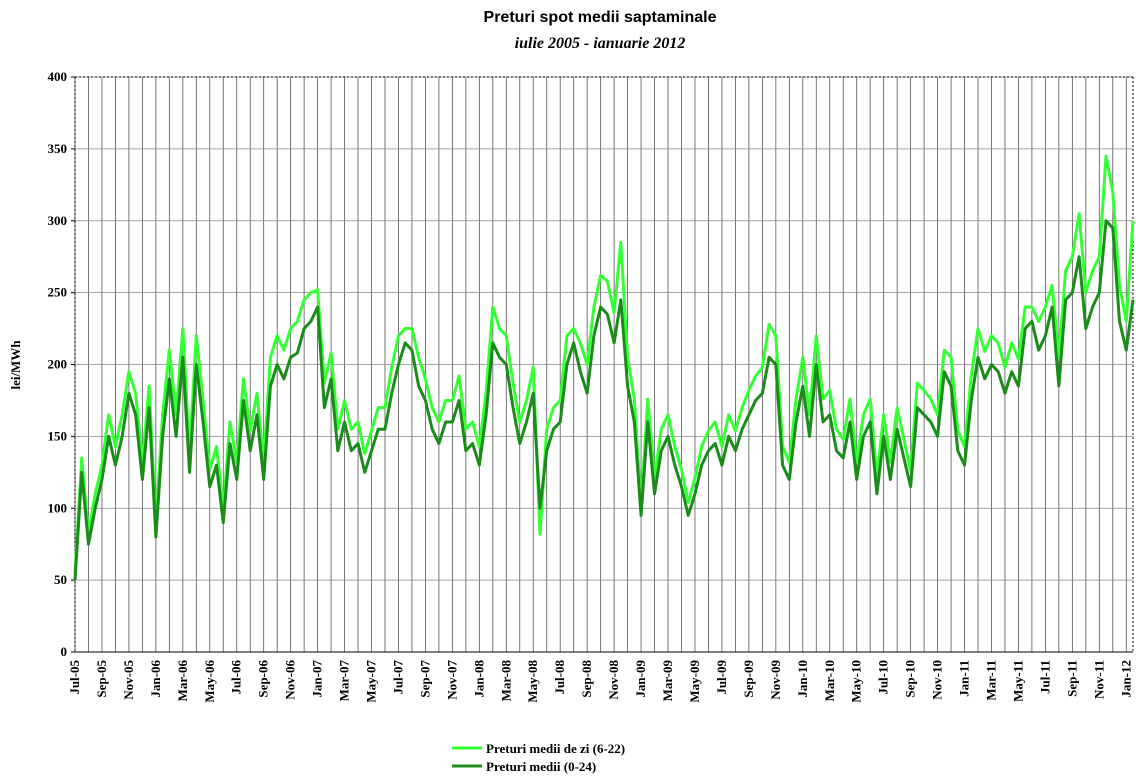 Image resolution: width=1136 pixels, height=783 pixels. What do you see at coordinates (964, 678) in the screenshot?
I see `x-tick-label: Jan-11` at bounding box center [964, 678].